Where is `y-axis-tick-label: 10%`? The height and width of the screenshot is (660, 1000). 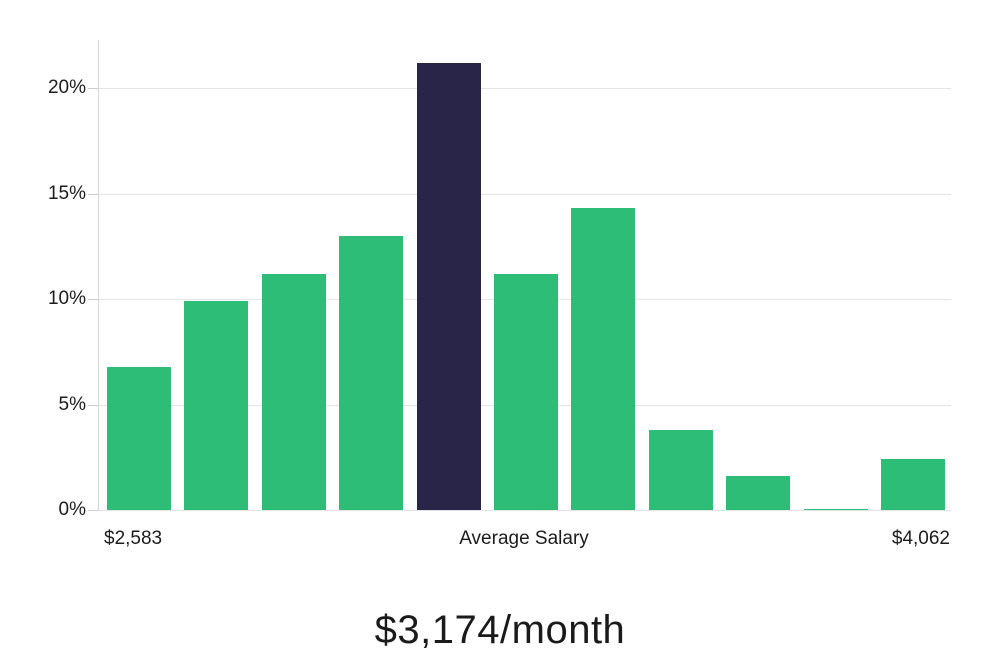 y-axis-tick-label: 10% is located at coordinates (66, 298).